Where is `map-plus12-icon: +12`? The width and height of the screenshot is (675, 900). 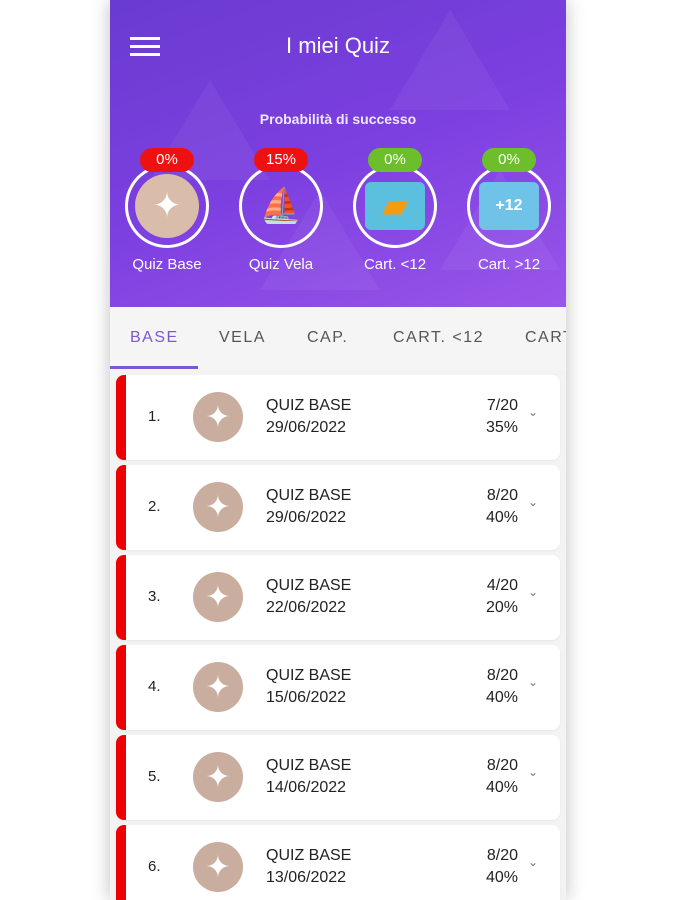 map-plus12-icon: +12 is located at coordinates (509, 206).